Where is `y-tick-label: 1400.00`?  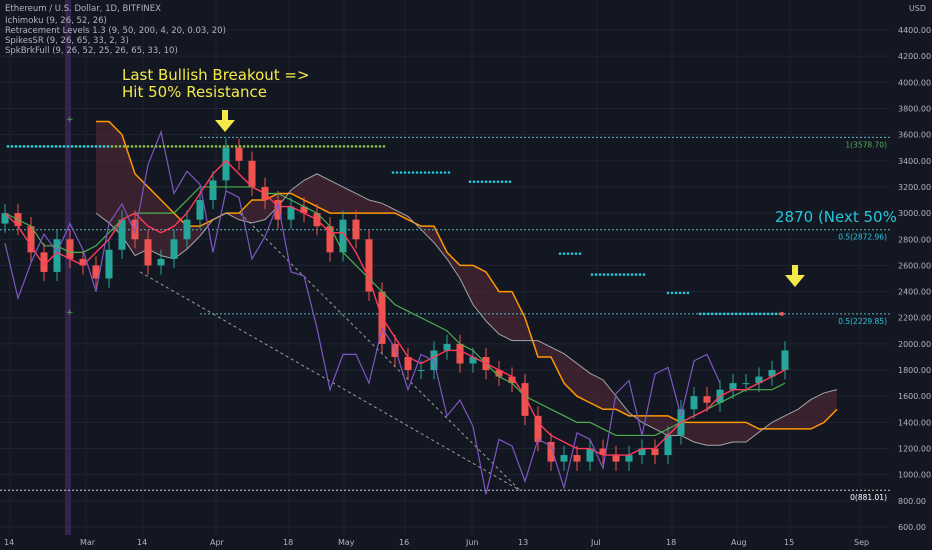 y-tick-label: 1400.00 is located at coordinates (914, 422).